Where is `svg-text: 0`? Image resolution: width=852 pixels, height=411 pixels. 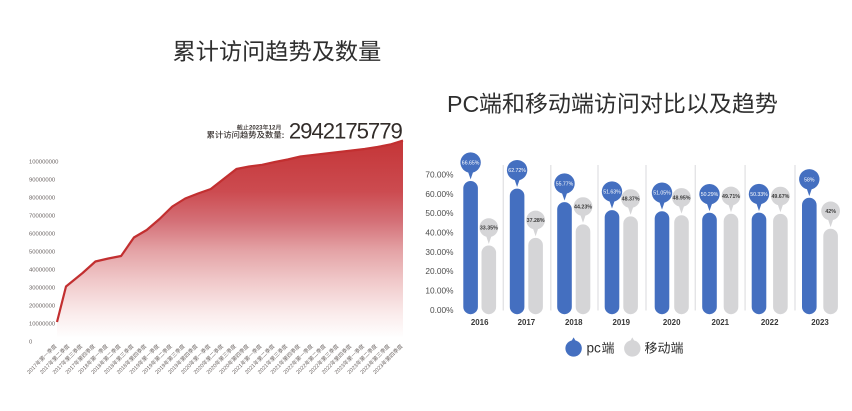 svg-text: 0 is located at coordinates (31, 343).